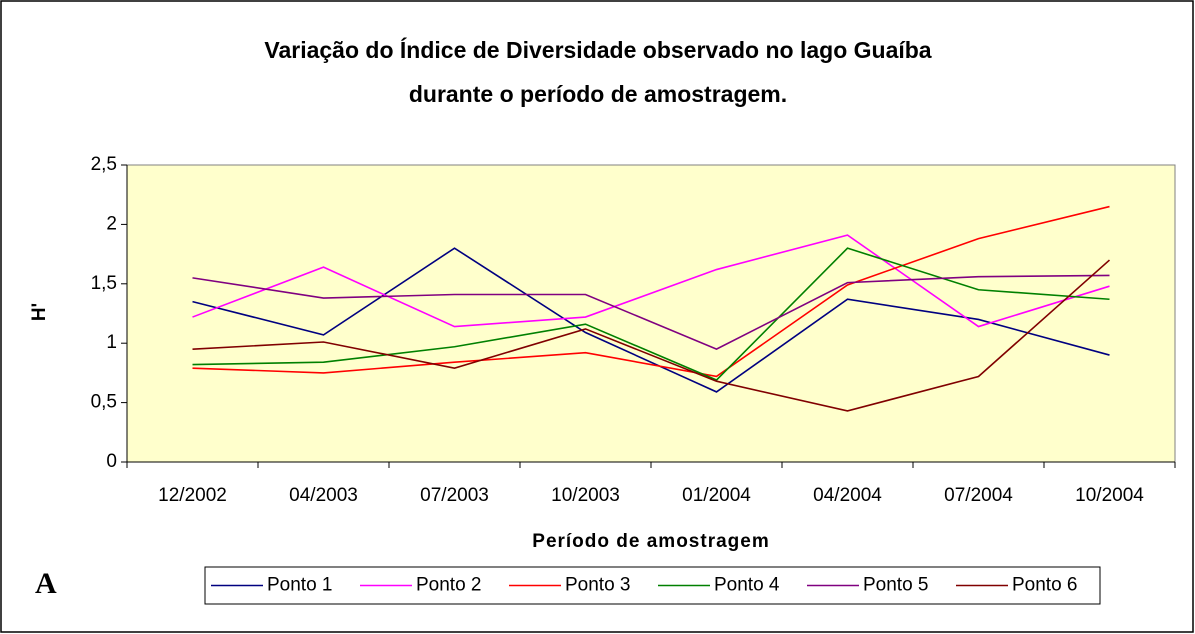  I want to click on x-tick-label: 10/2003, so click(585, 495).